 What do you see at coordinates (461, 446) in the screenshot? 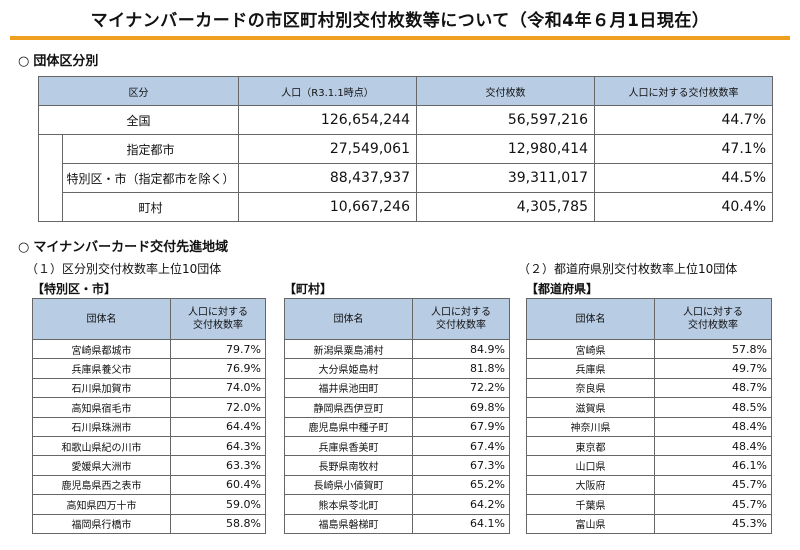
I see `issuance-rate: 67.4%` at bounding box center [461, 446].